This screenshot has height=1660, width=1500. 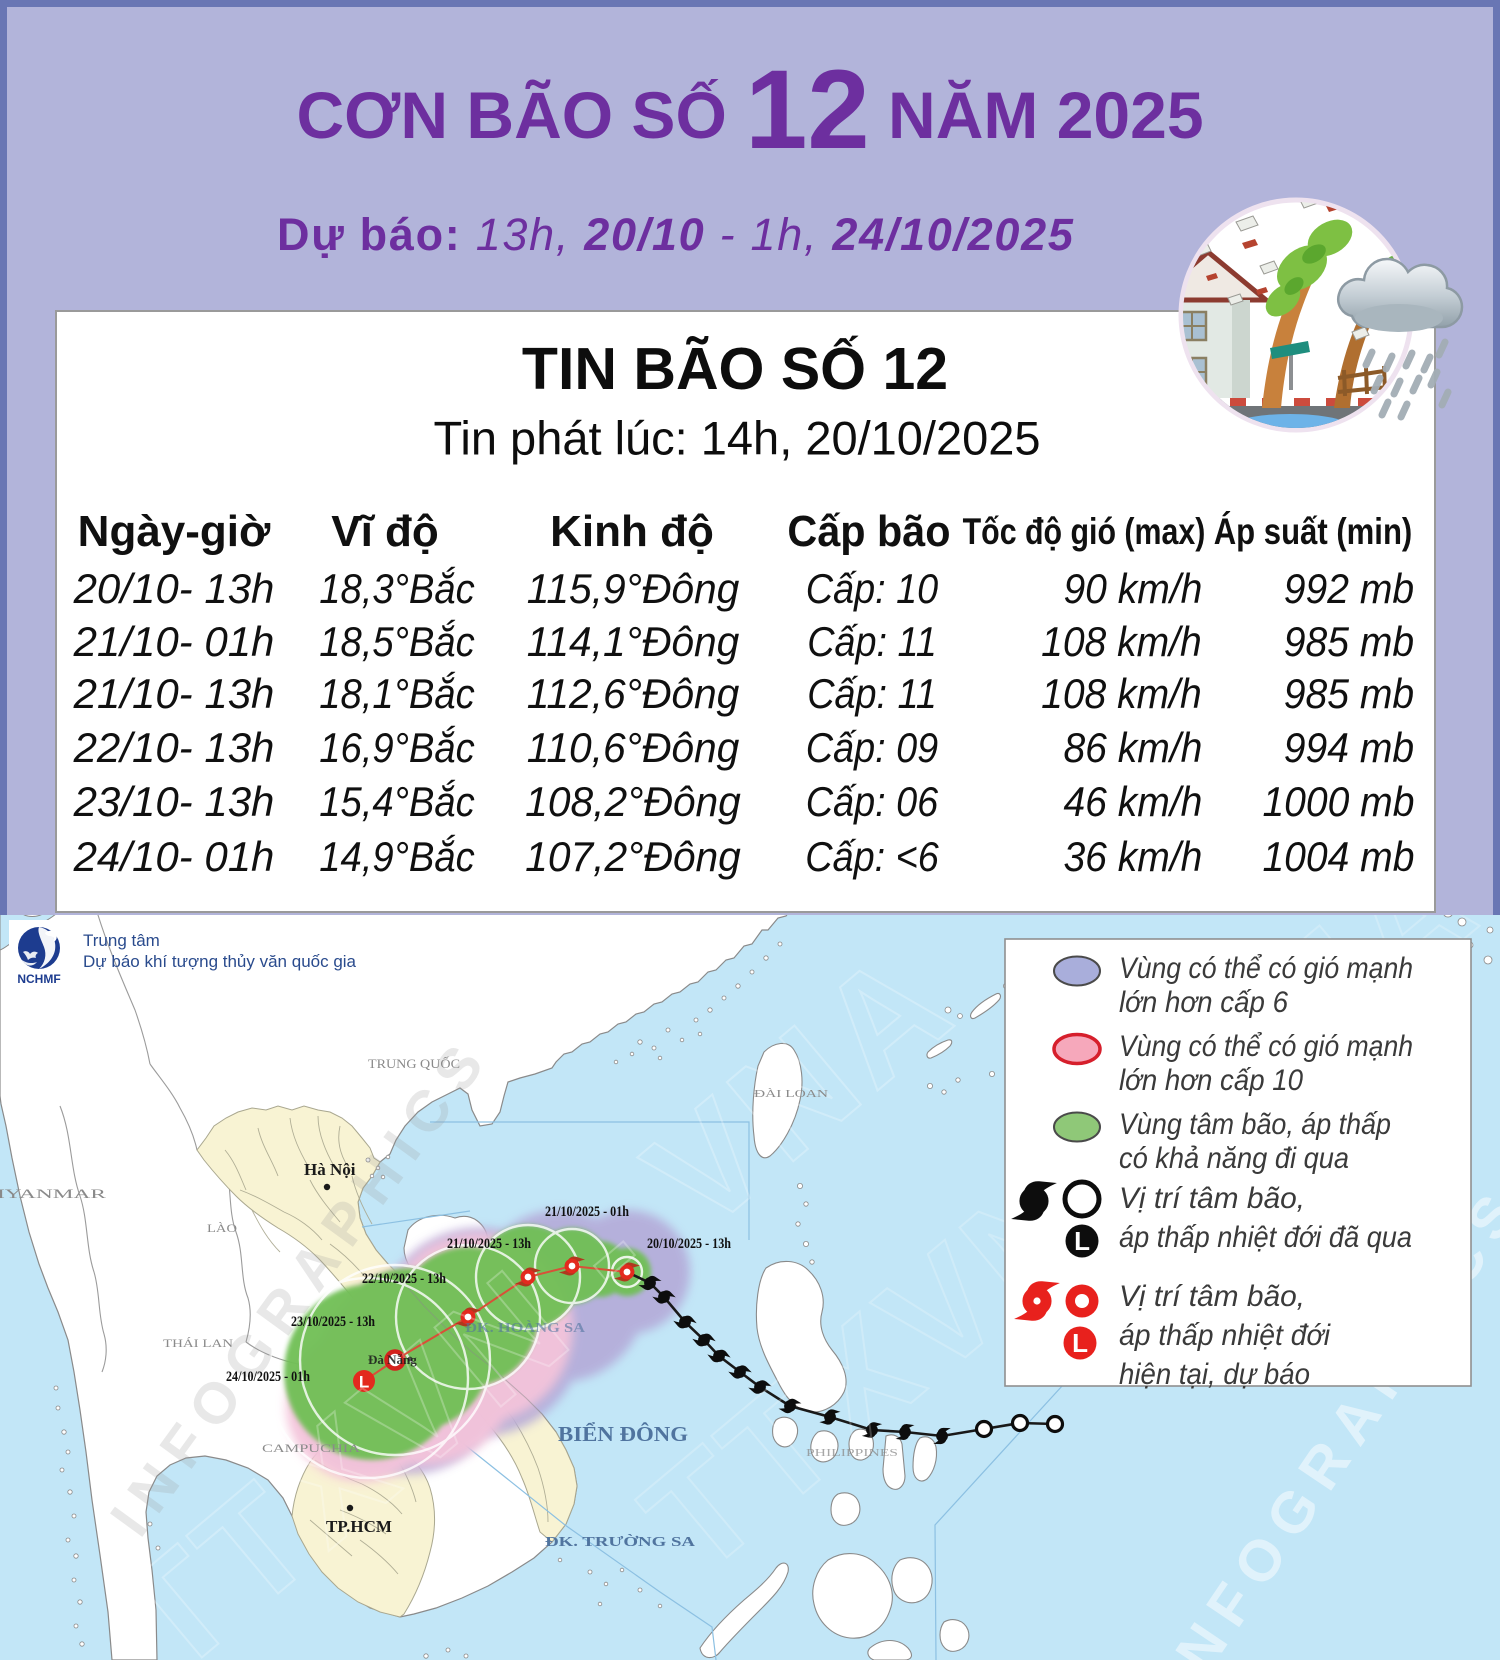 I want to click on svg-text: MYANMAR, so click(x=53, y=1193).